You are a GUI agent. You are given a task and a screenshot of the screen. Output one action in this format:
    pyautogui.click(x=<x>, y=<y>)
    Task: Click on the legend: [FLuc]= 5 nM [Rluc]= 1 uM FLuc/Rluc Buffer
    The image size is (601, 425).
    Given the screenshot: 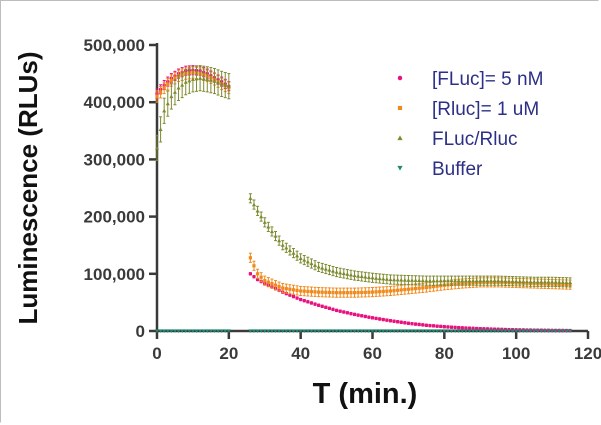 What is the action you would take?
    pyautogui.click(x=470, y=124)
    